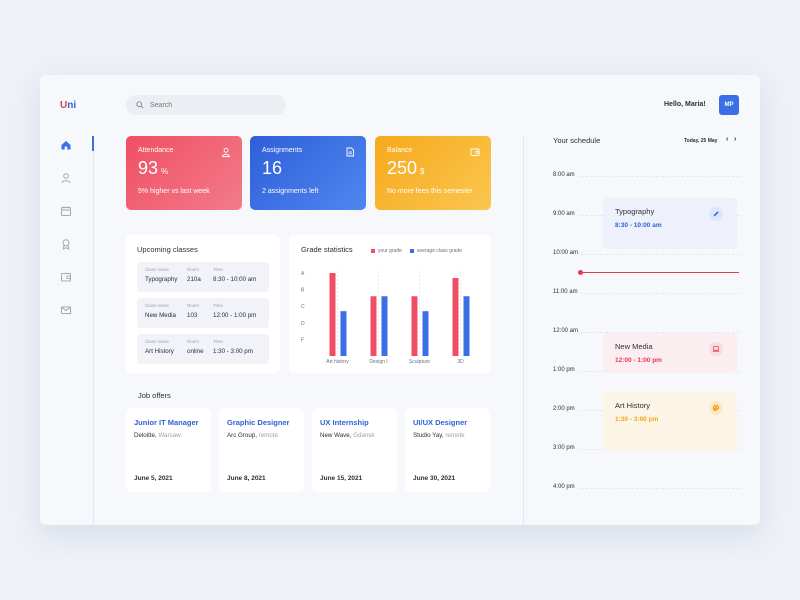 The height and width of the screenshot is (600, 800). Describe the element at coordinates (167, 249) in the screenshot. I see `upcoming-classes-title: Upcoming classes` at that location.